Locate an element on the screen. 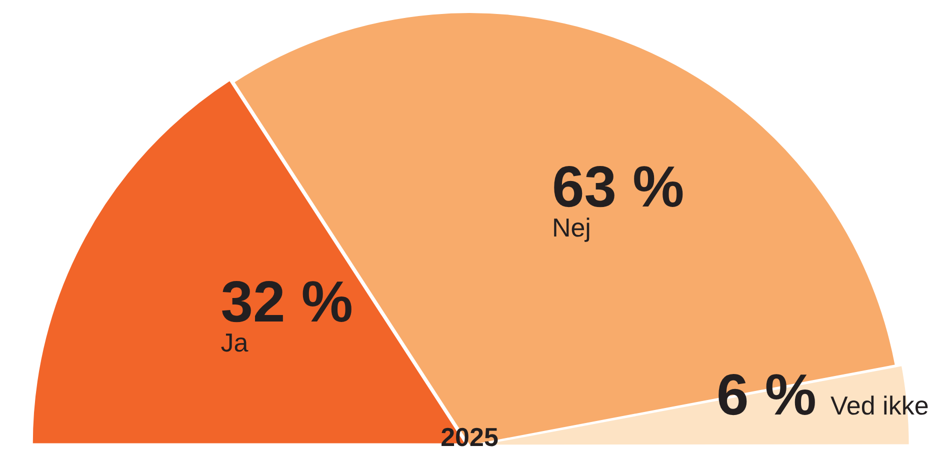  slice-label: Ved ikke is located at coordinates (879, 405).